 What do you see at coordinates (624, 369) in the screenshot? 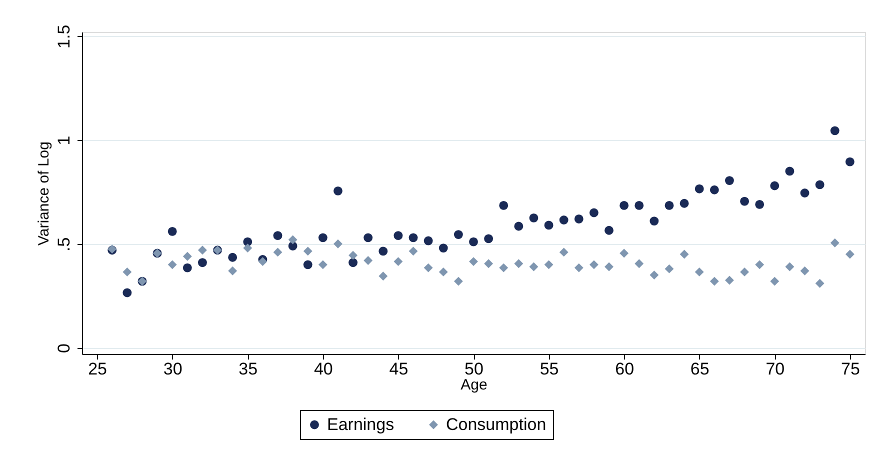
I see `x-tick-label: 60` at bounding box center [624, 369].